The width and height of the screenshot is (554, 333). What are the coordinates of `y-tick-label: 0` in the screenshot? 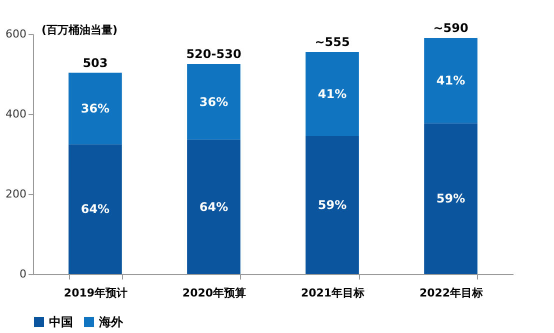 It's located at (23, 274).